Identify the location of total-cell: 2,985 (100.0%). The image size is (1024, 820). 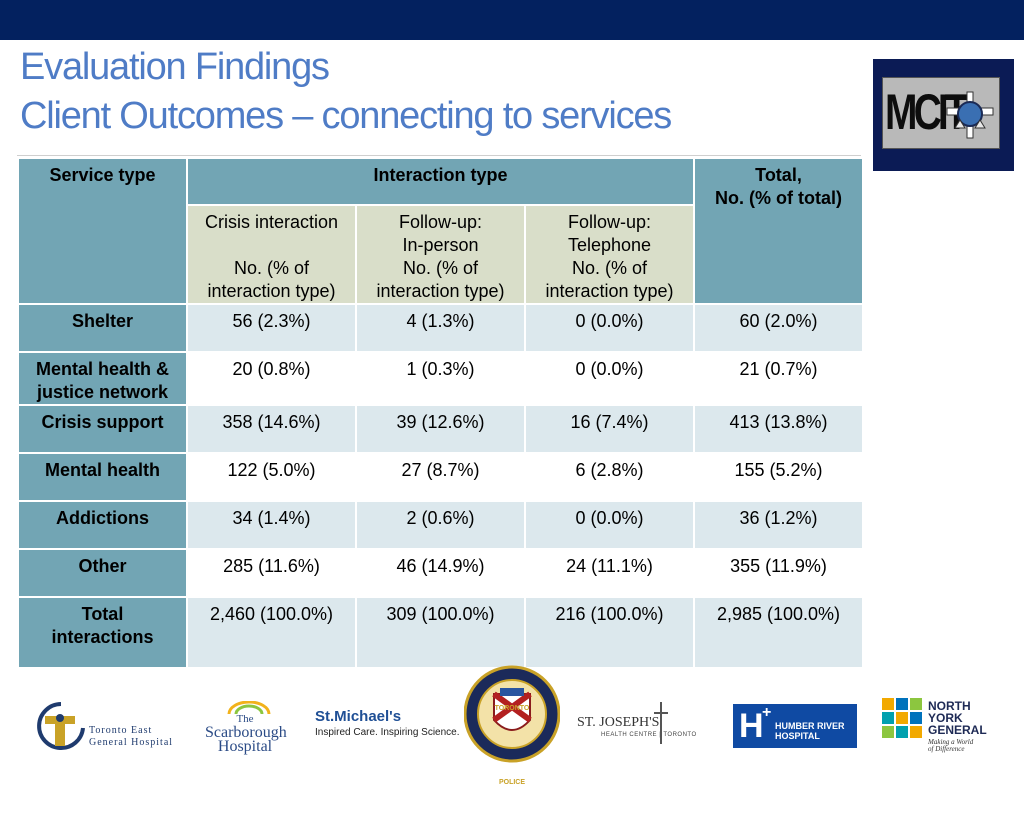
(778, 632).